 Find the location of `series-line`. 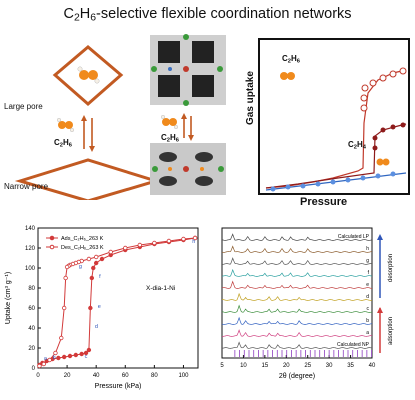

series-line is located at coordinates (117, 302).